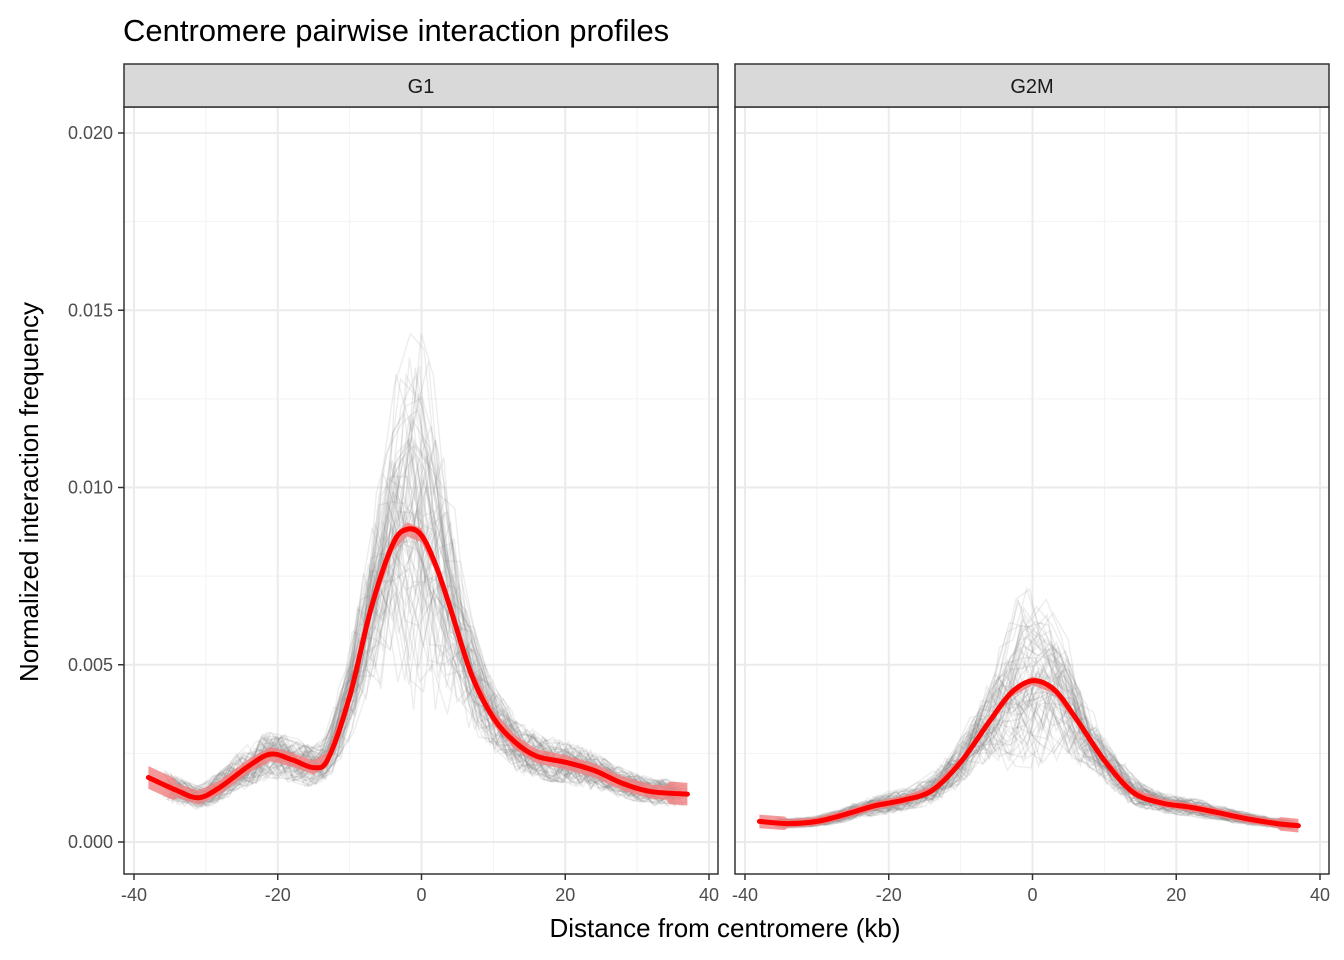 This screenshot has height=960, width=1344. I want to click on y-tick-label: 0.010, so click(90, 488).